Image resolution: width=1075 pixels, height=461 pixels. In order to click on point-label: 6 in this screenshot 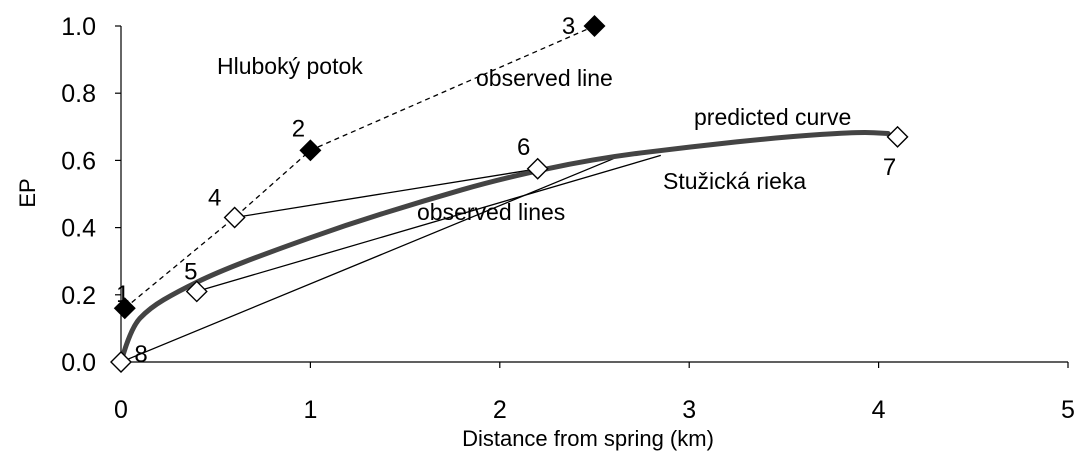, I will do `click(523, 147)`.